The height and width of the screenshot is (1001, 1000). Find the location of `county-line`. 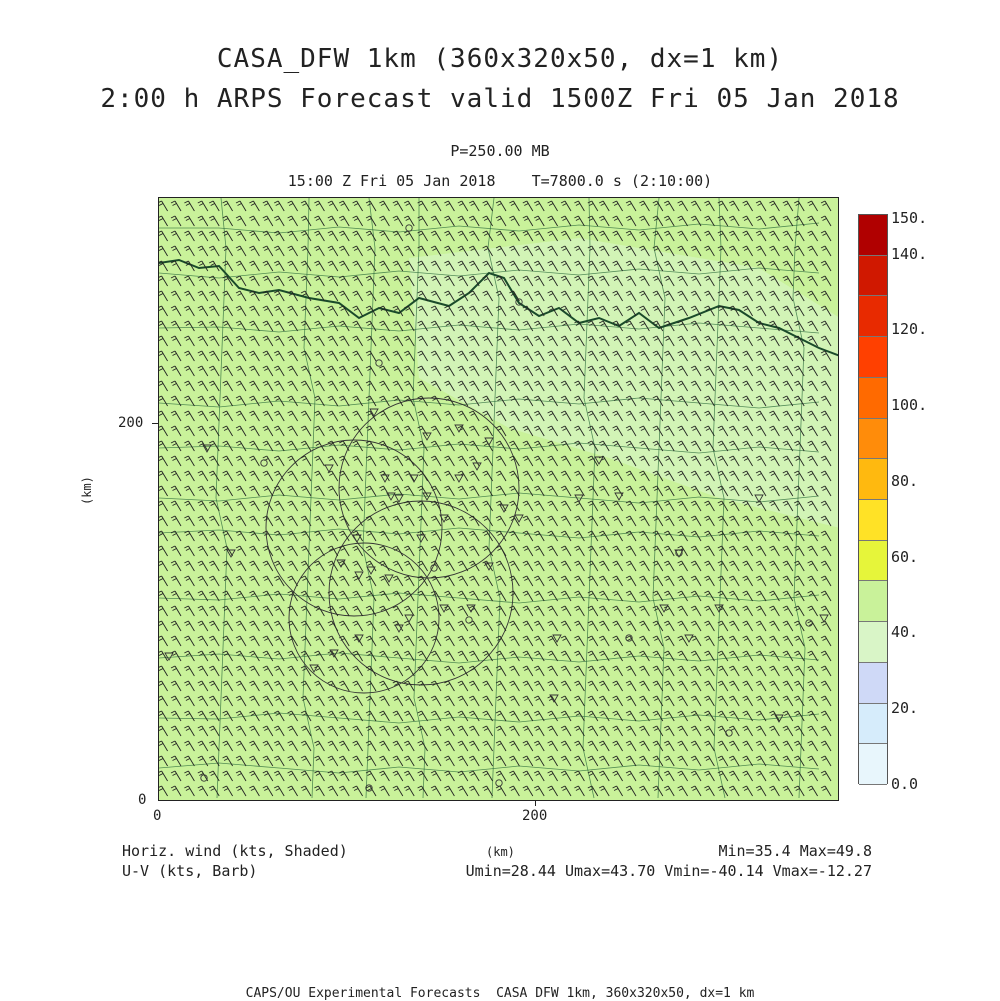

county-line is located at coordinates (221, 498).